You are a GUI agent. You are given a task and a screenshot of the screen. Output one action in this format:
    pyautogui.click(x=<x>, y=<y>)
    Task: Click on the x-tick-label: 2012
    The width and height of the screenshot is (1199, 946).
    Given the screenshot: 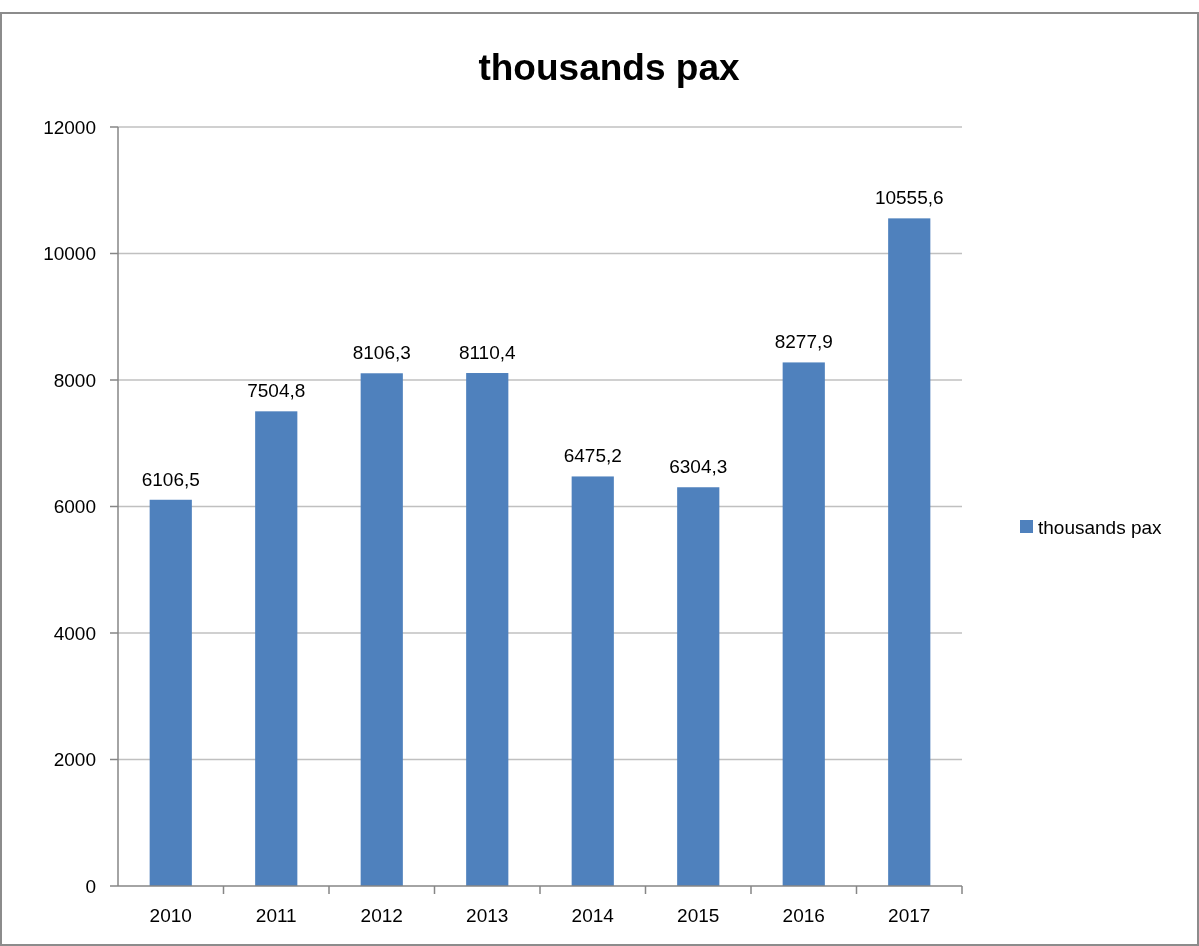 What is the action you would take?
    pyautogui.click(x=381, y=915)
    